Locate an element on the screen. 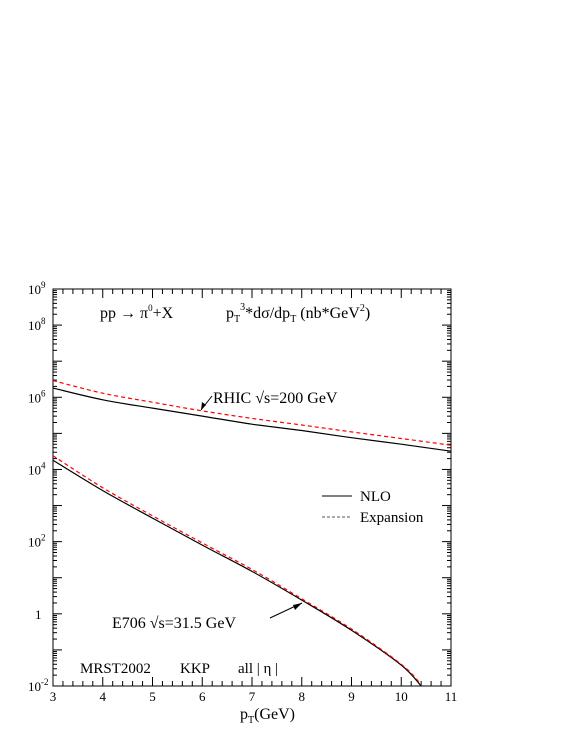 The width and height of the screenshot is (572, 740). chart-title: pp → π0+X is located at coordinates (137, 312).